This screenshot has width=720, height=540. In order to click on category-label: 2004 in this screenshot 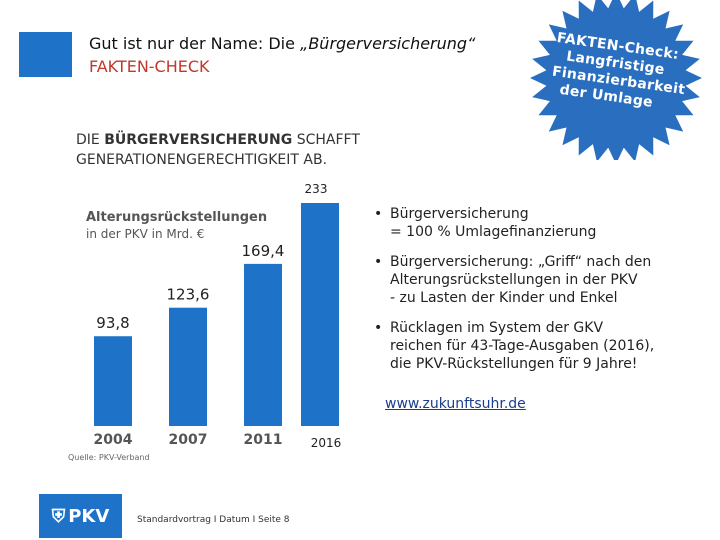, I will do `click(113, 440)`.